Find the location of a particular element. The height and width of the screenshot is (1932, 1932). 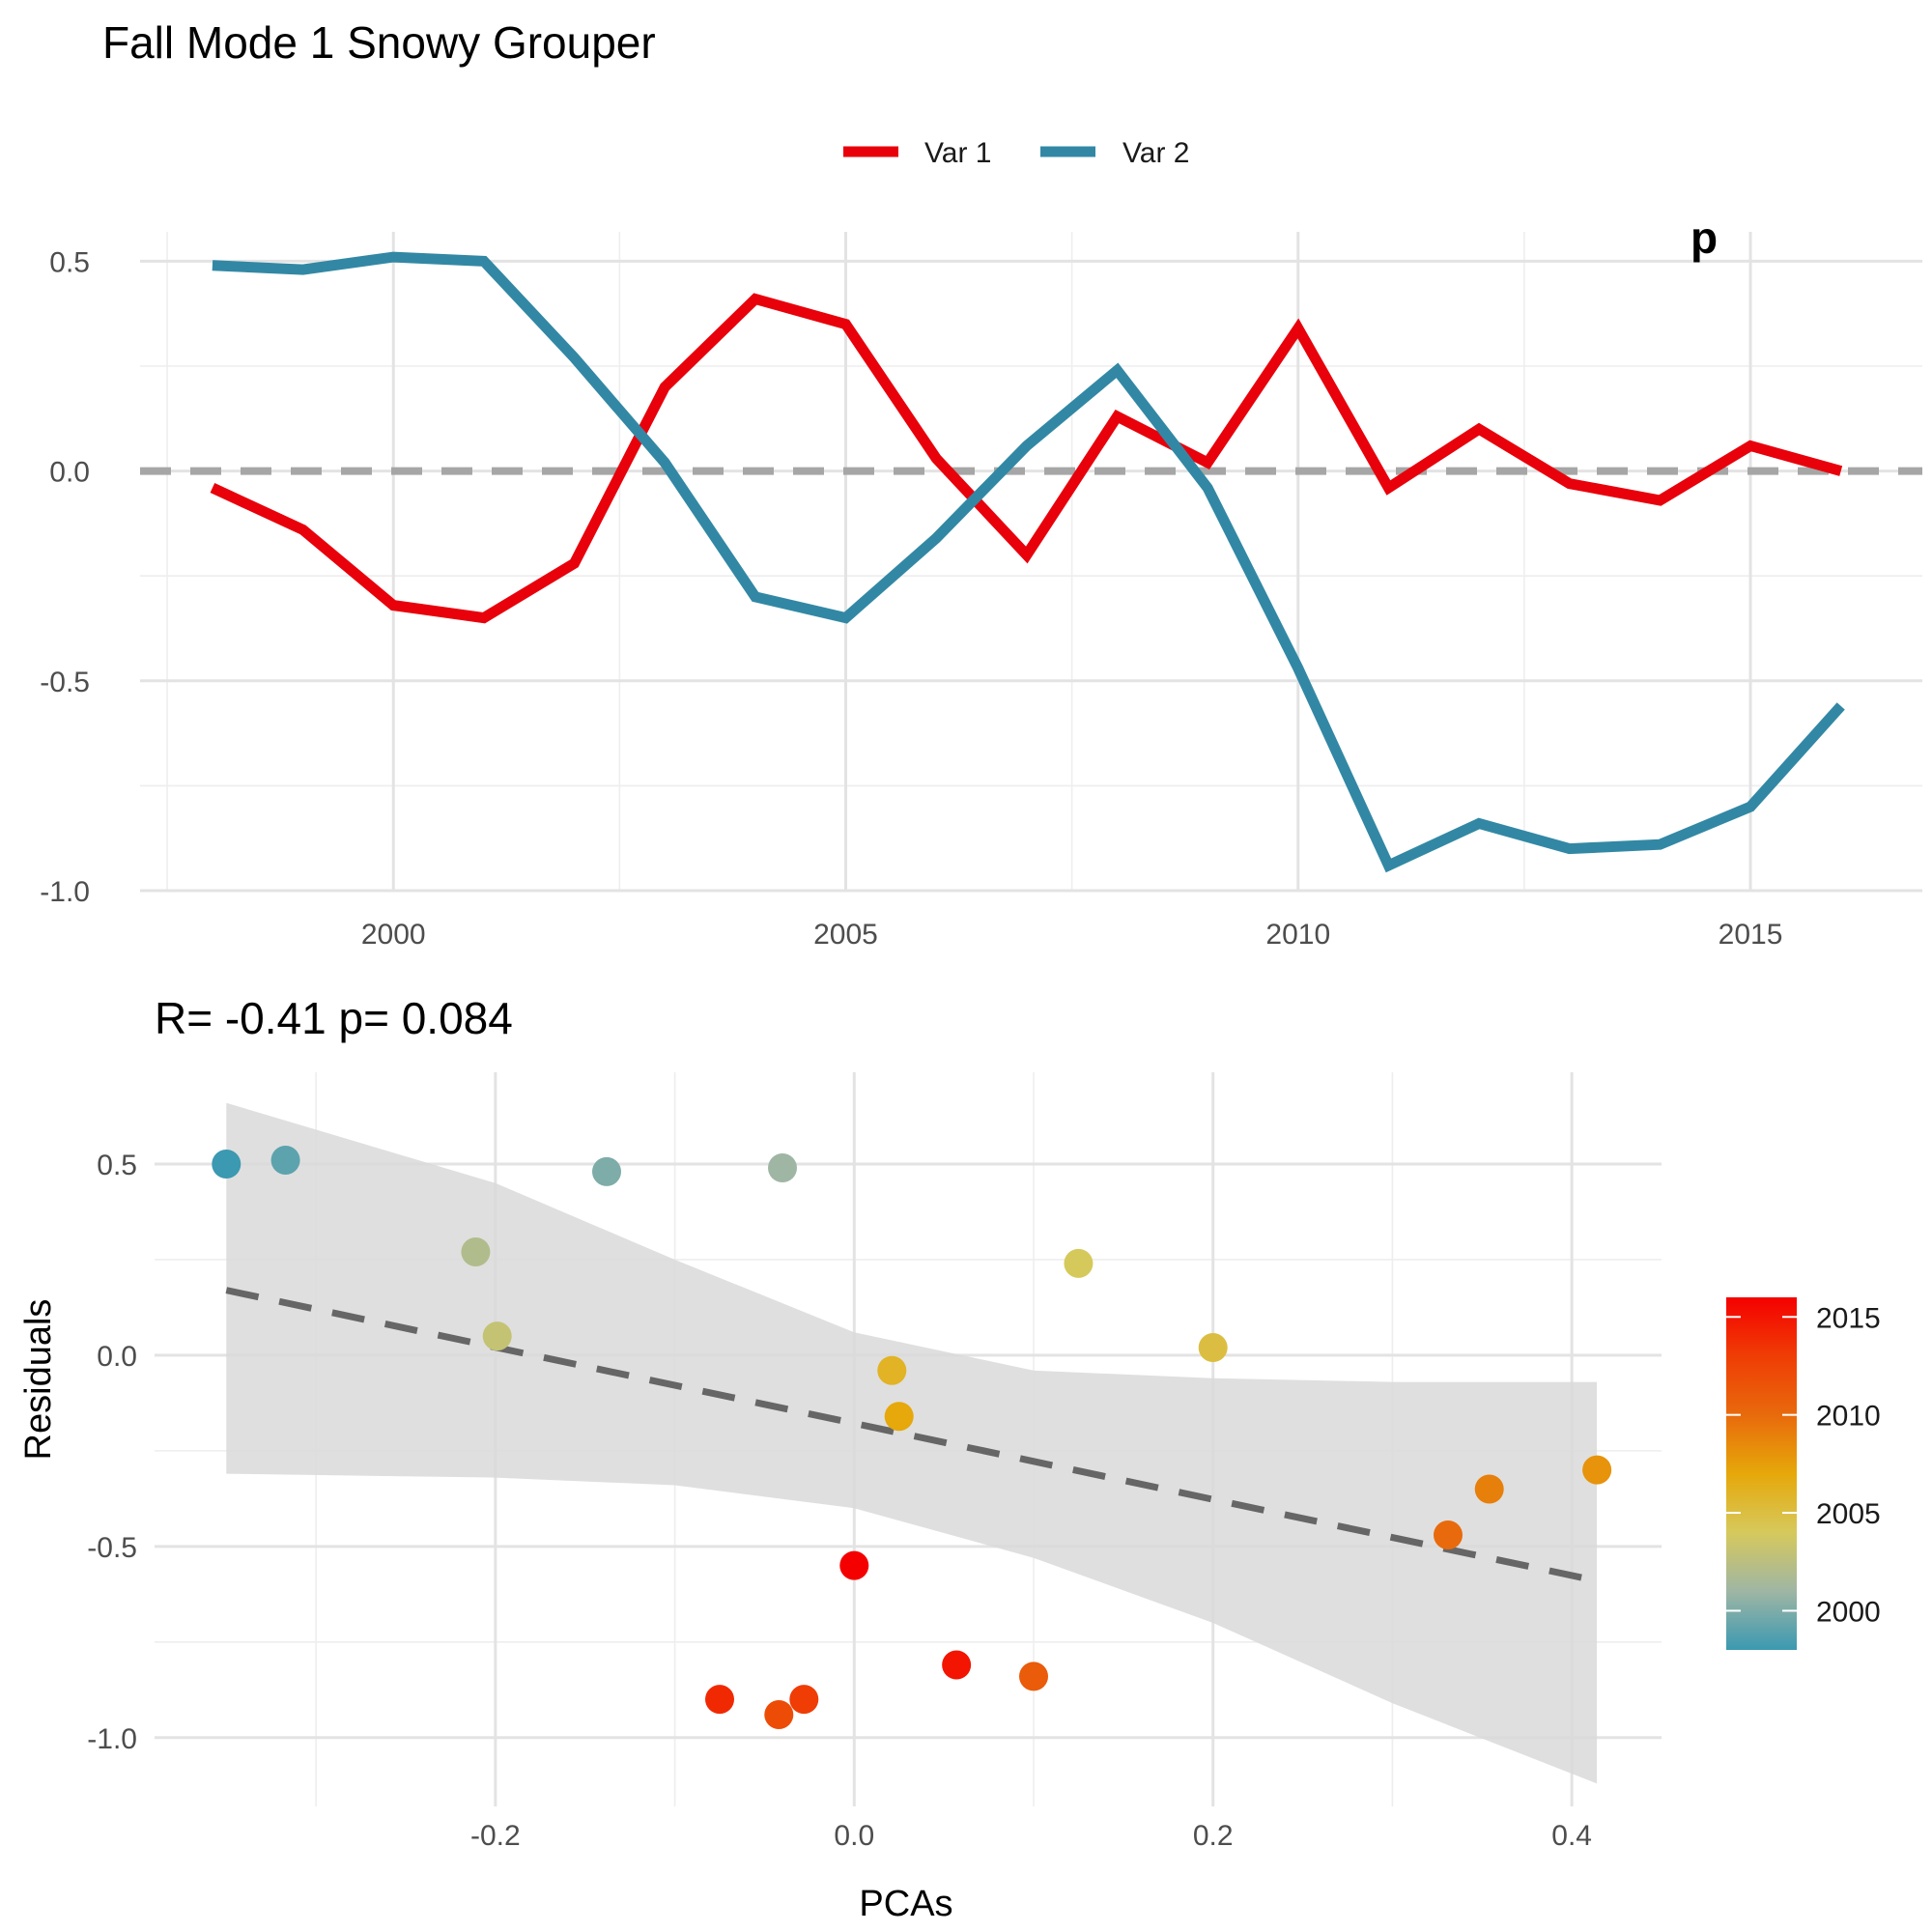

scatter-point-2007 is located at coordinates (899, 1417).